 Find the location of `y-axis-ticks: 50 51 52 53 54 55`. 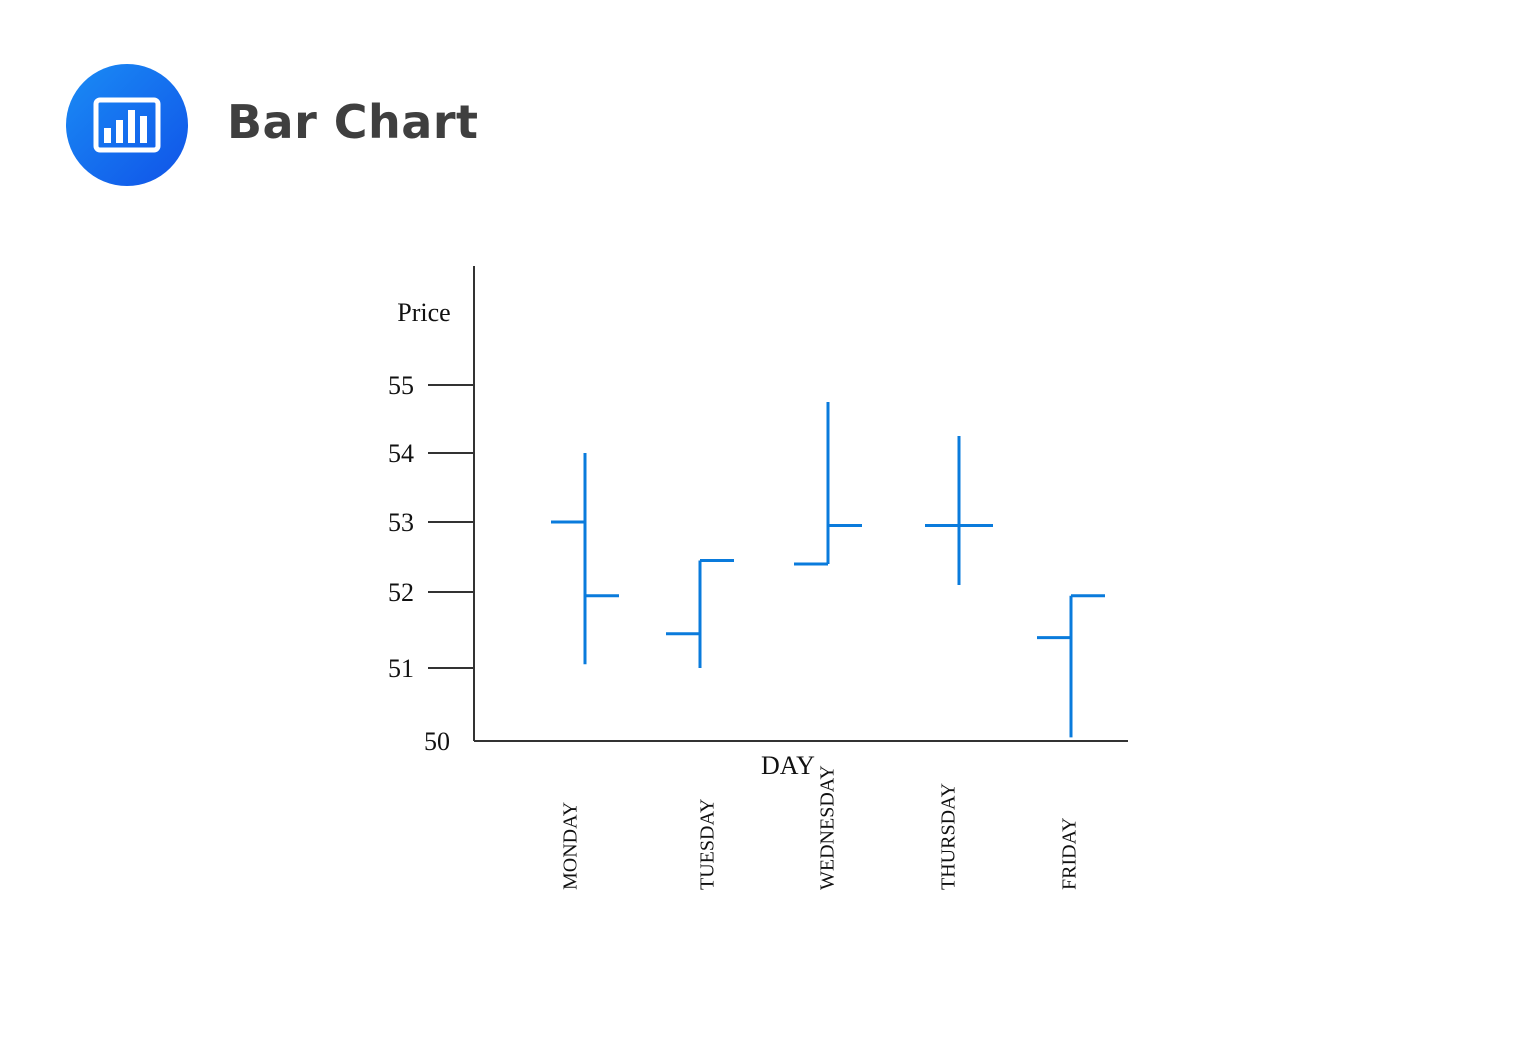

y-axis-ticks: 50 51 52 53 54 55 is located at coordinates (431, 563).